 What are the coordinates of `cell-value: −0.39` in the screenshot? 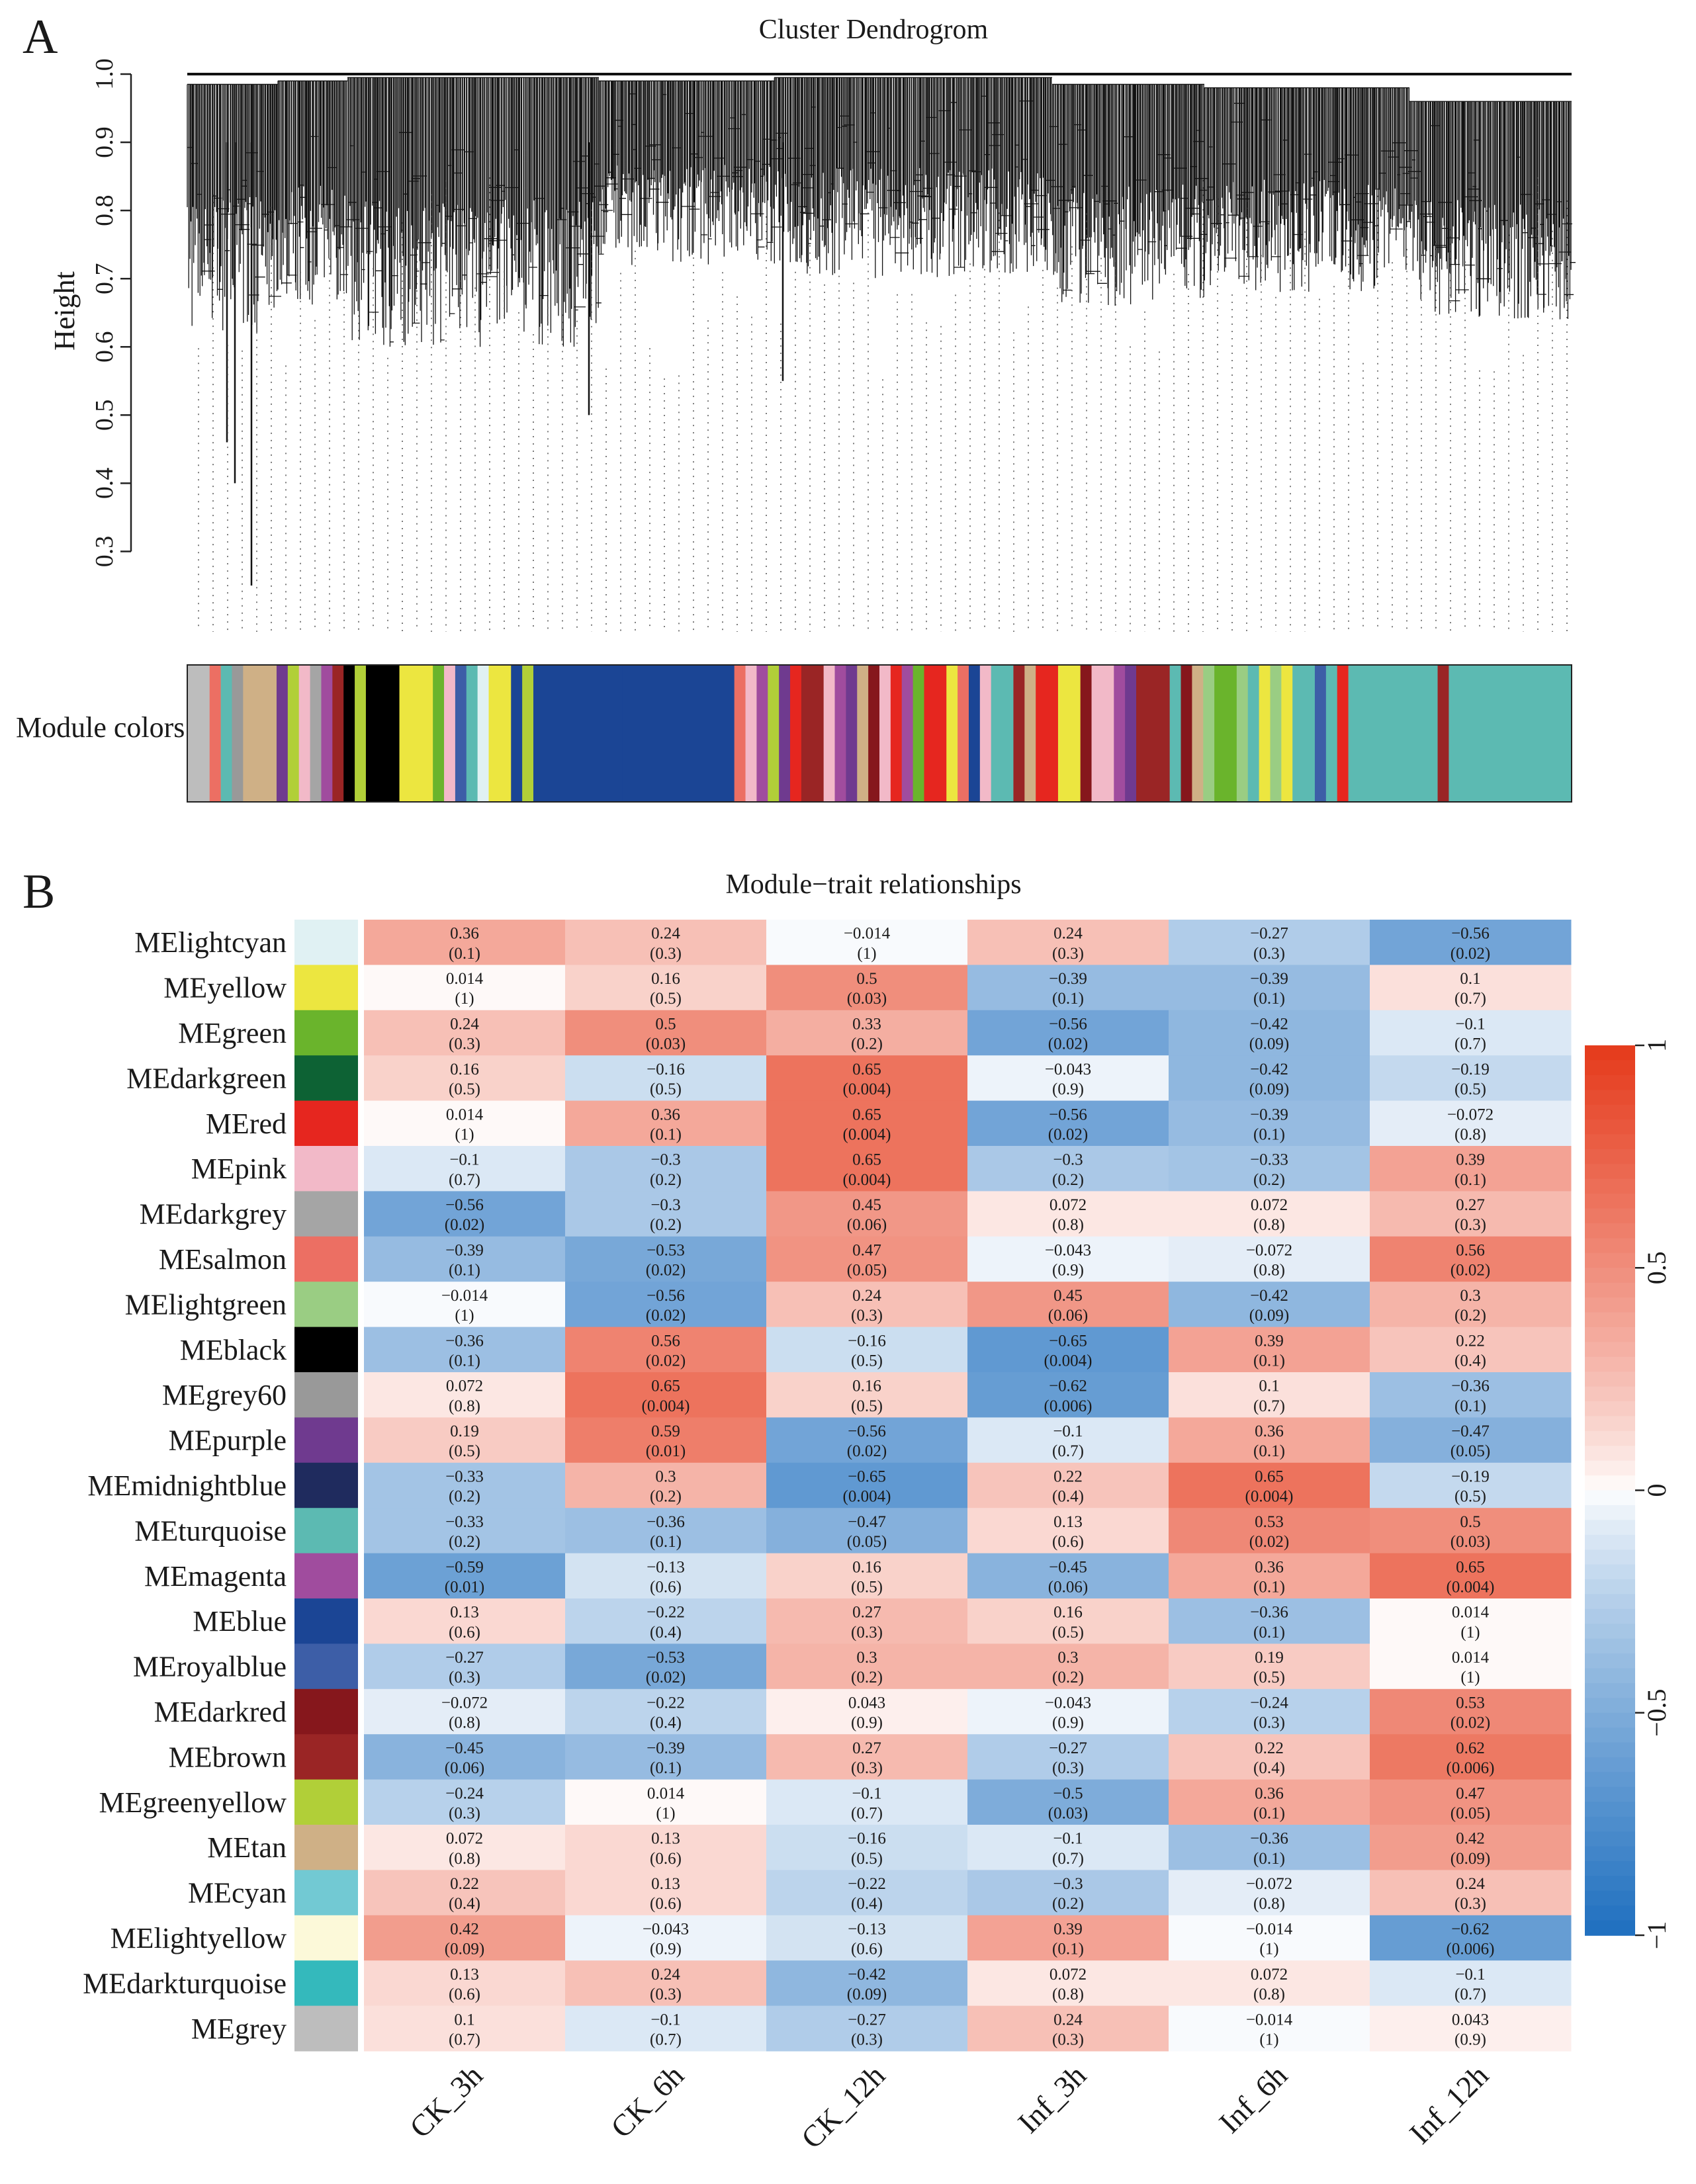 It's located at (1269, 979).